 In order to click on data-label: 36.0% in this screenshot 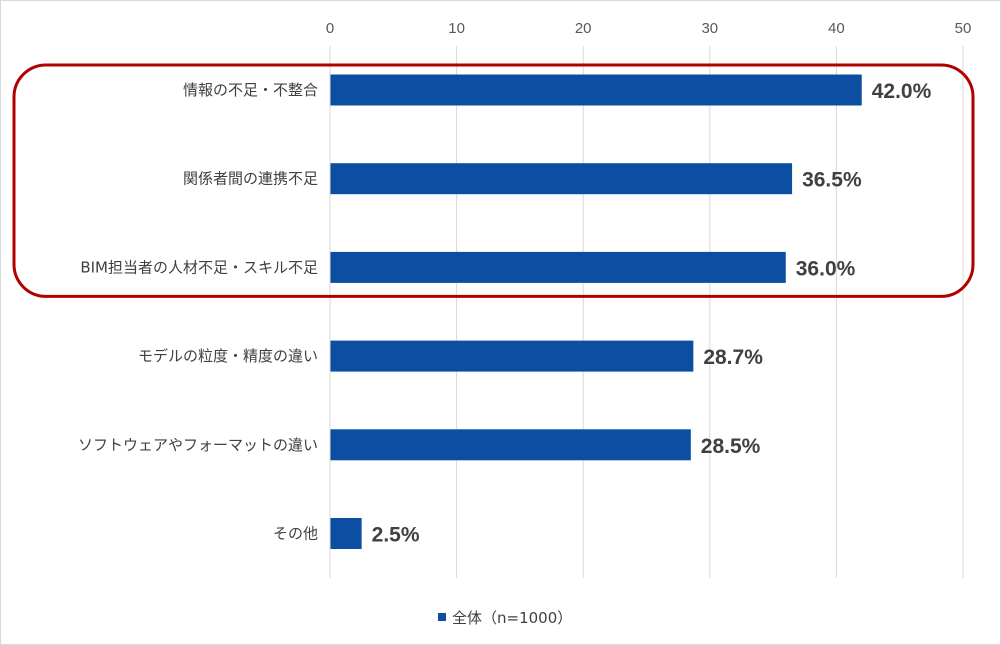, I will do `click(826, 268)`.